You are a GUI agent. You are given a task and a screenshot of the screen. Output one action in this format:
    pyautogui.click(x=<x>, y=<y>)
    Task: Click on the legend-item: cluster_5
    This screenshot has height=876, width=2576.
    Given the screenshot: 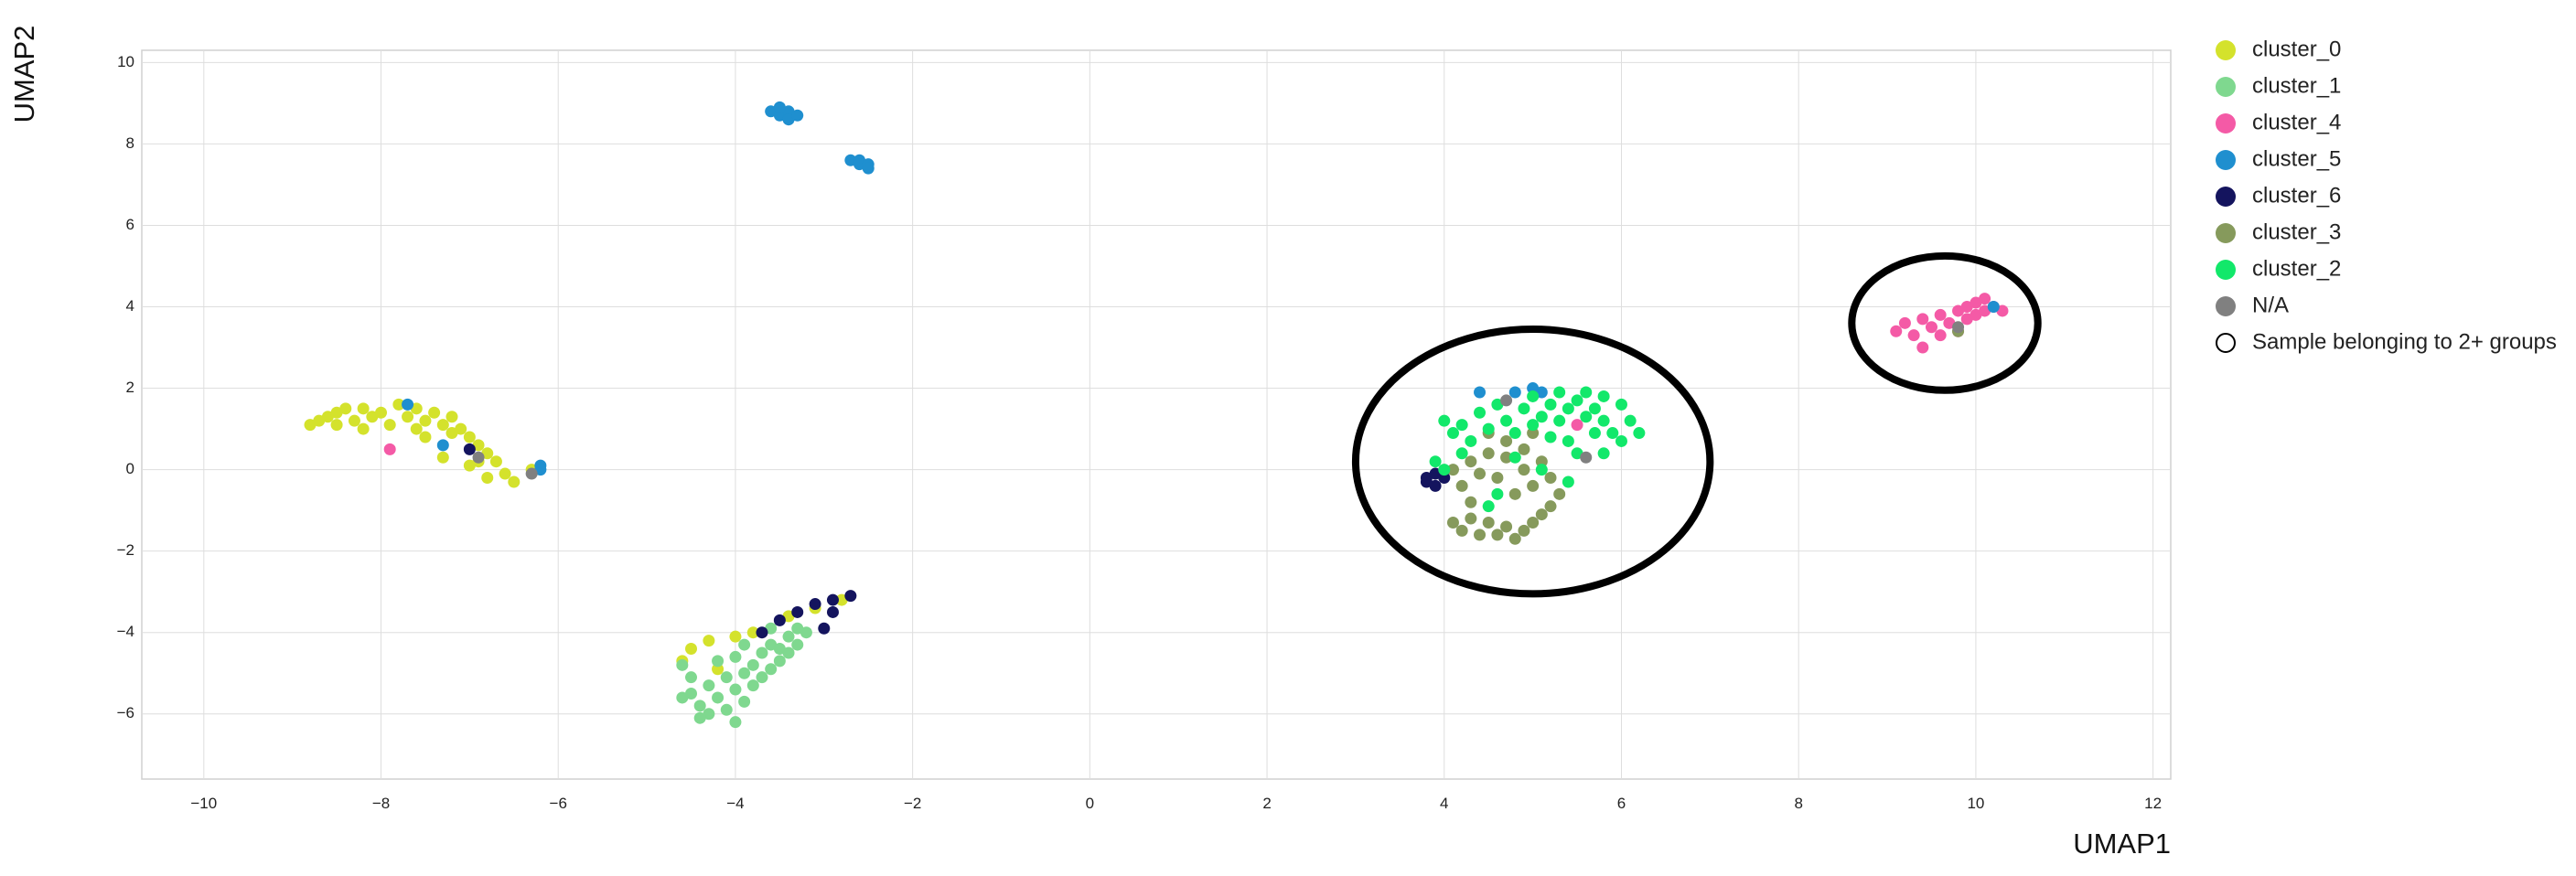 What is the action you would take?
    pyautogui.click(x=2279, y=159)
    